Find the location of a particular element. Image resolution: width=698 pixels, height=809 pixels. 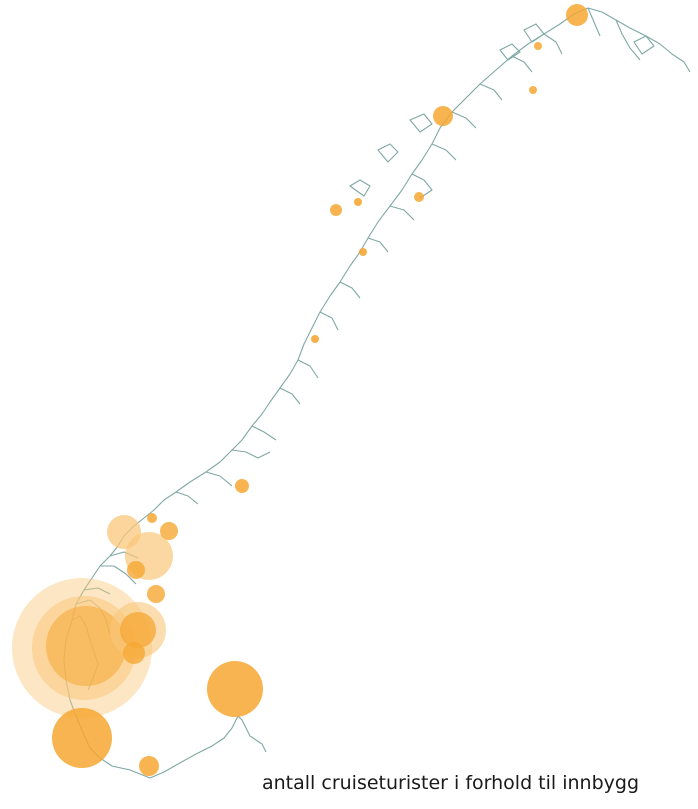

bubble-andalsnes is located at coordinates (152, 518).